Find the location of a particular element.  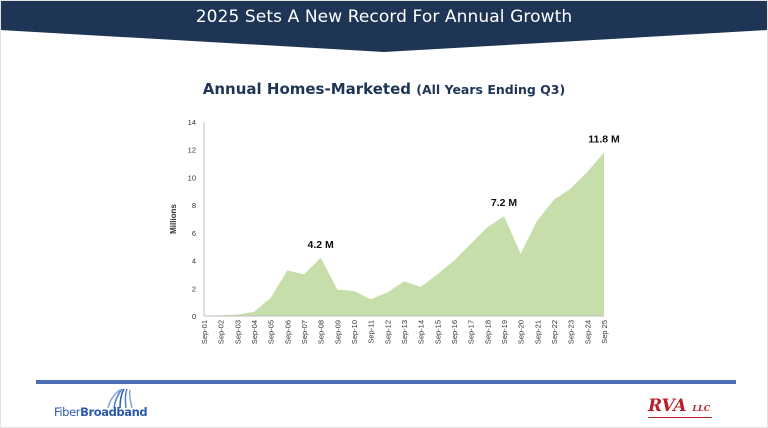

x-tick-label: Sep-06 is located at coordinates (287, 332).